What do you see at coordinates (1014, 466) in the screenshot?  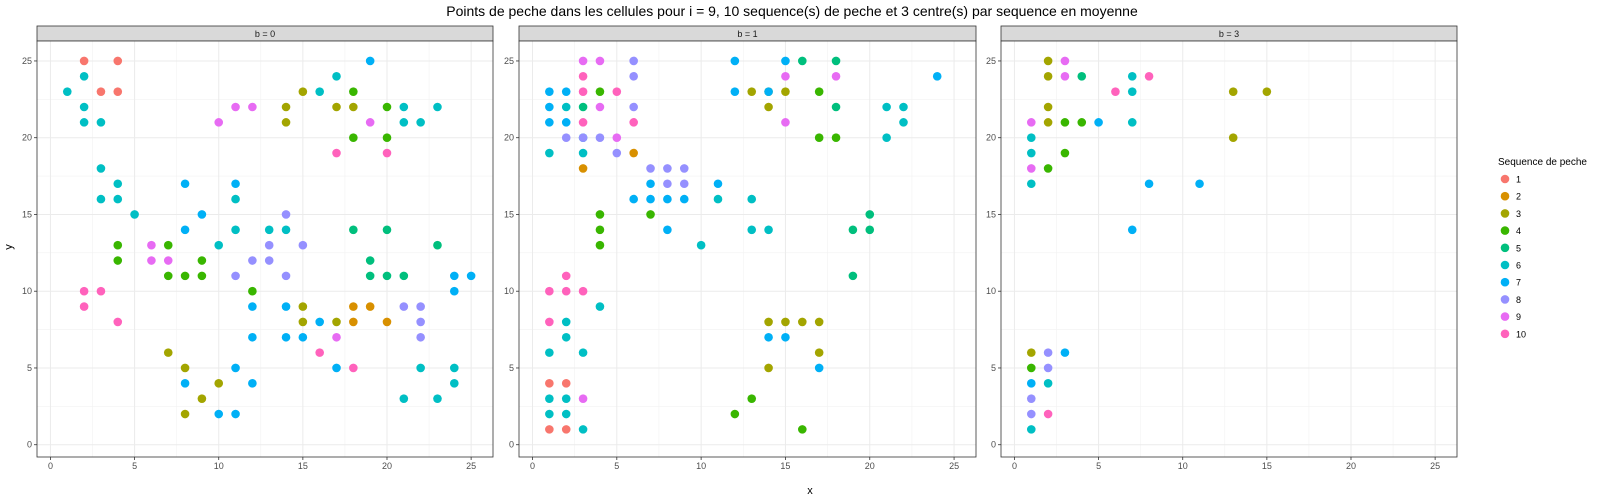 I see `x-tick-label: 0` at bounding box center [1014, 466].